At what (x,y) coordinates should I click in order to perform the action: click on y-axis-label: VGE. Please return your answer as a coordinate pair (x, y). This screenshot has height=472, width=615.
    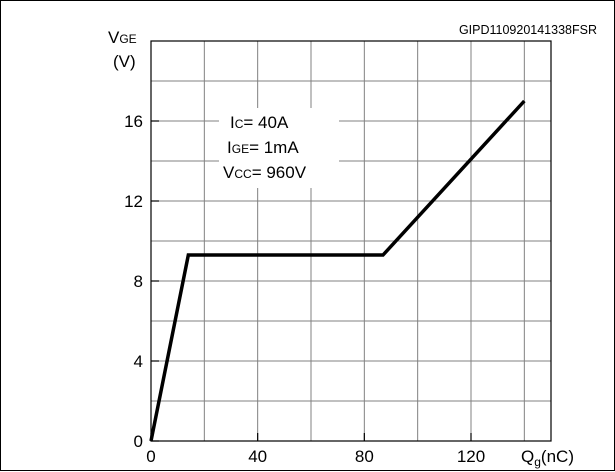
    Looking at the image, I should click on (122, 37).